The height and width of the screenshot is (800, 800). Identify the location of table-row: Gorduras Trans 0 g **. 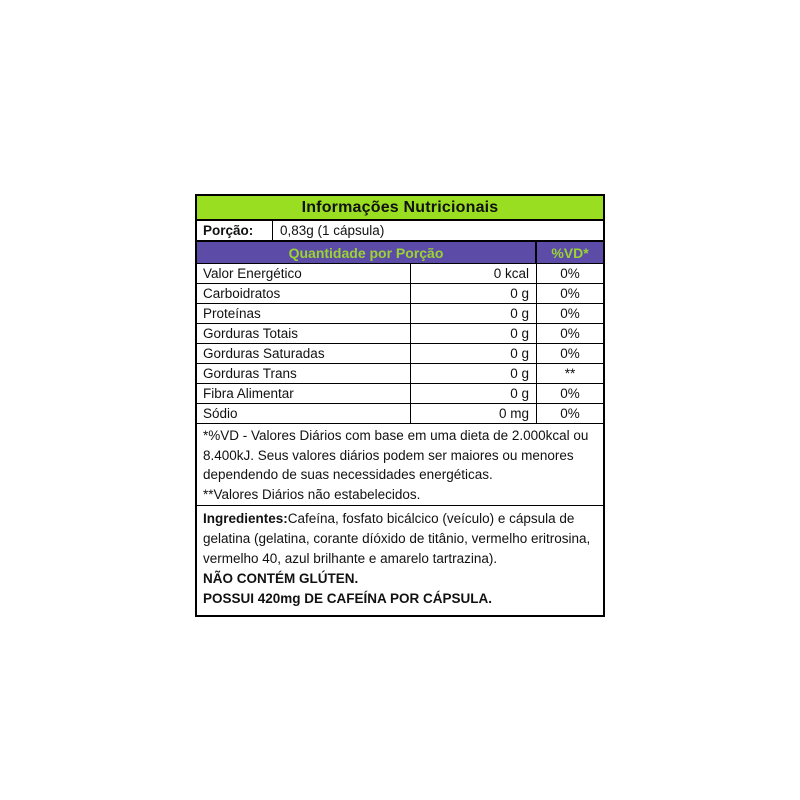
(400, 374).